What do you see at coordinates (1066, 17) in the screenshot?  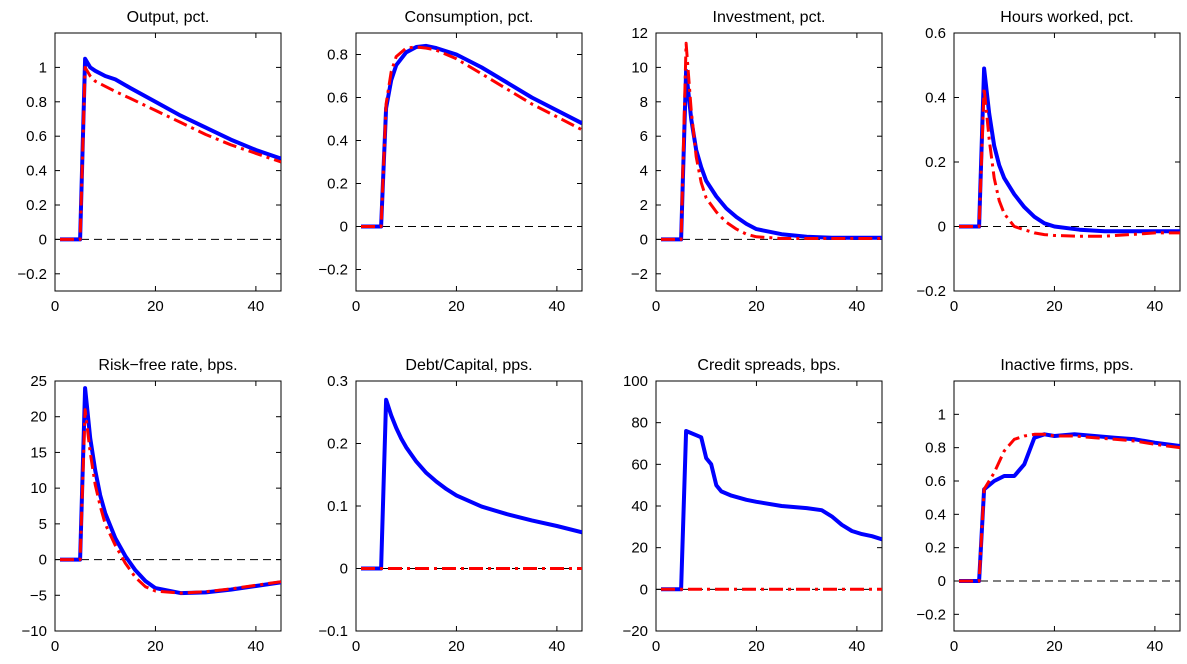 I see `chart-title: Hours worked, pct.` at bounding box center [1066, 17].